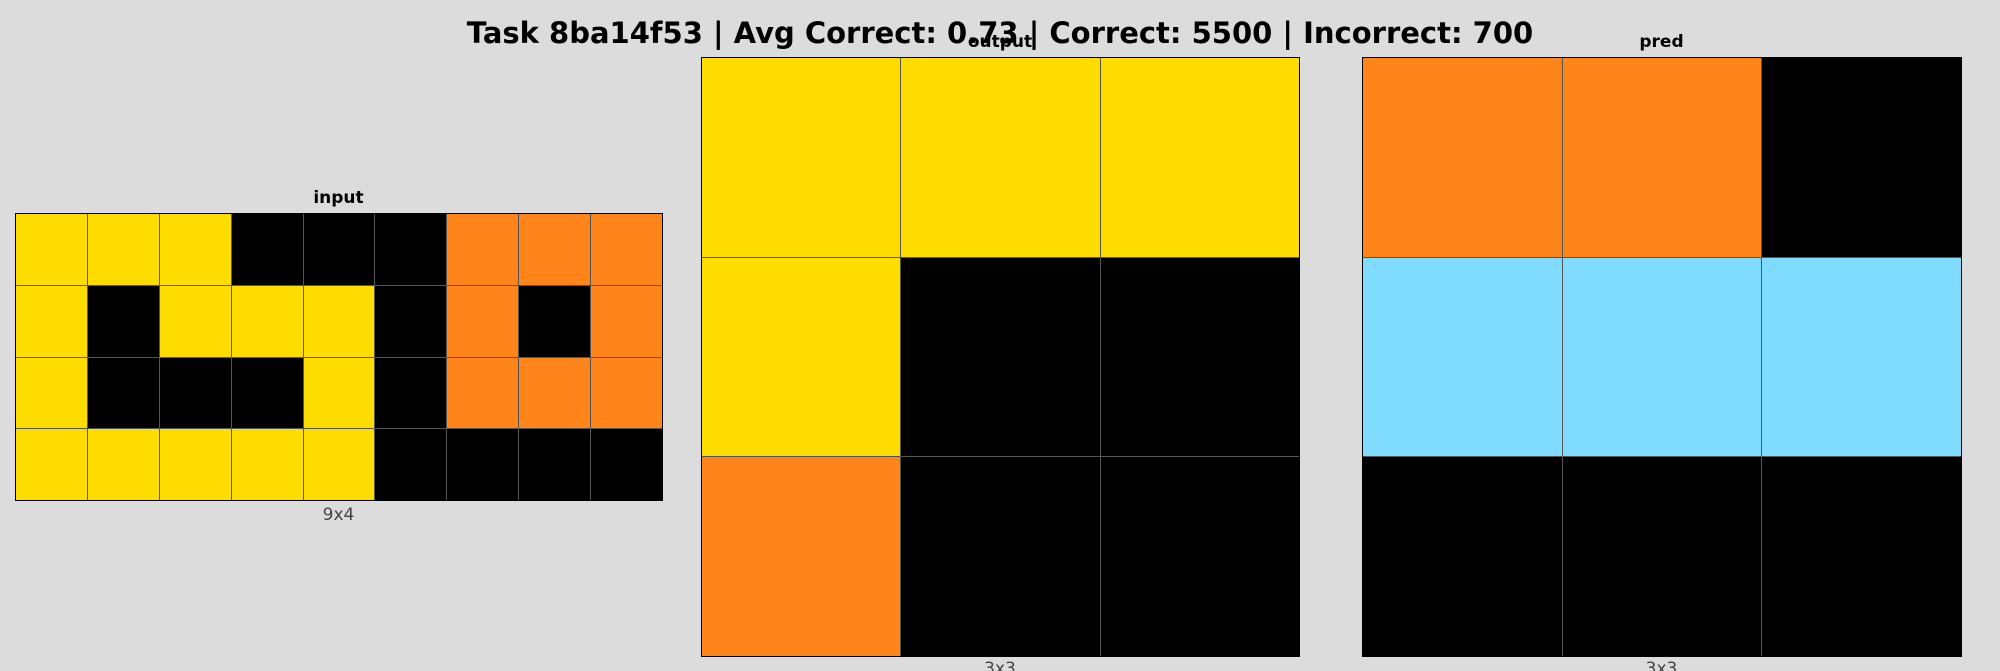 This screenshot has width=2000, height=671. I want to click on output-grid-dimensions: 3x3, so click(1000, 665).